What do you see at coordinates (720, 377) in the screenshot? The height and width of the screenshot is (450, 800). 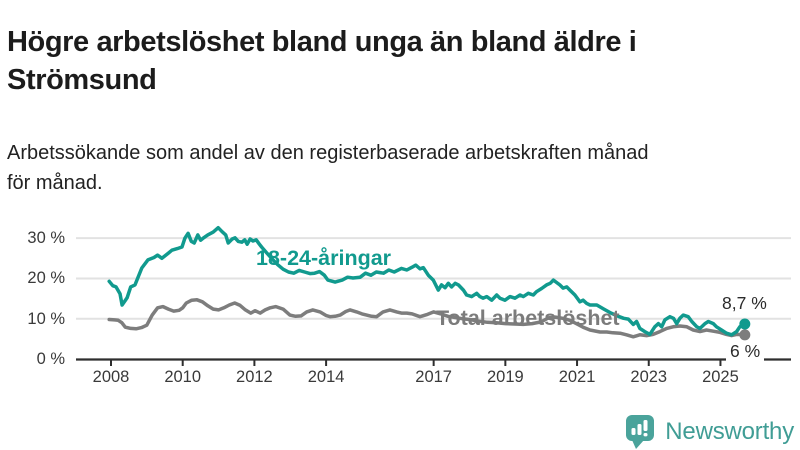 I see `x-tick-label: 2025` at bounding box center [720, 377].